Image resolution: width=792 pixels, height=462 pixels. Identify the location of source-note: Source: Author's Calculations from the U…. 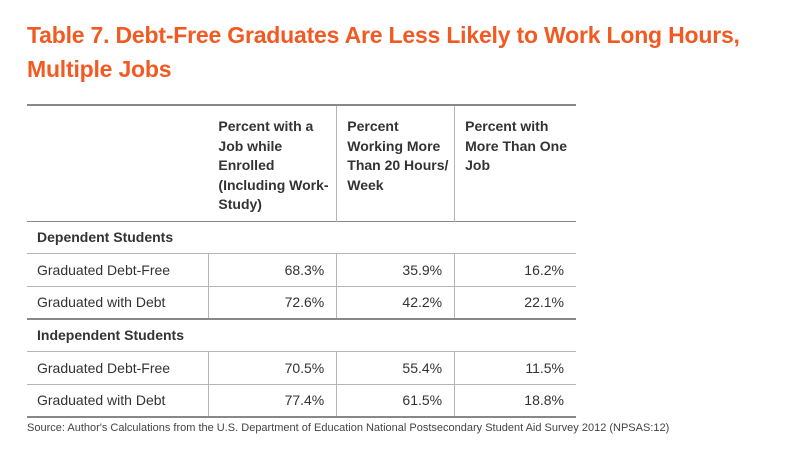
(348, 428).